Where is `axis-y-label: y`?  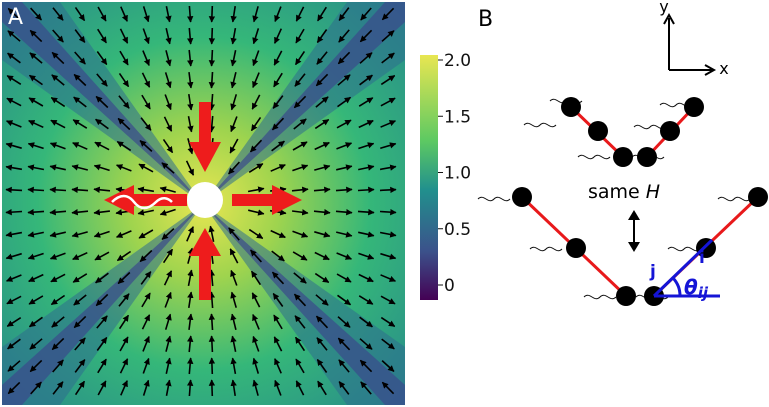 axis-y-label: y is located at coordinates (663, 8).